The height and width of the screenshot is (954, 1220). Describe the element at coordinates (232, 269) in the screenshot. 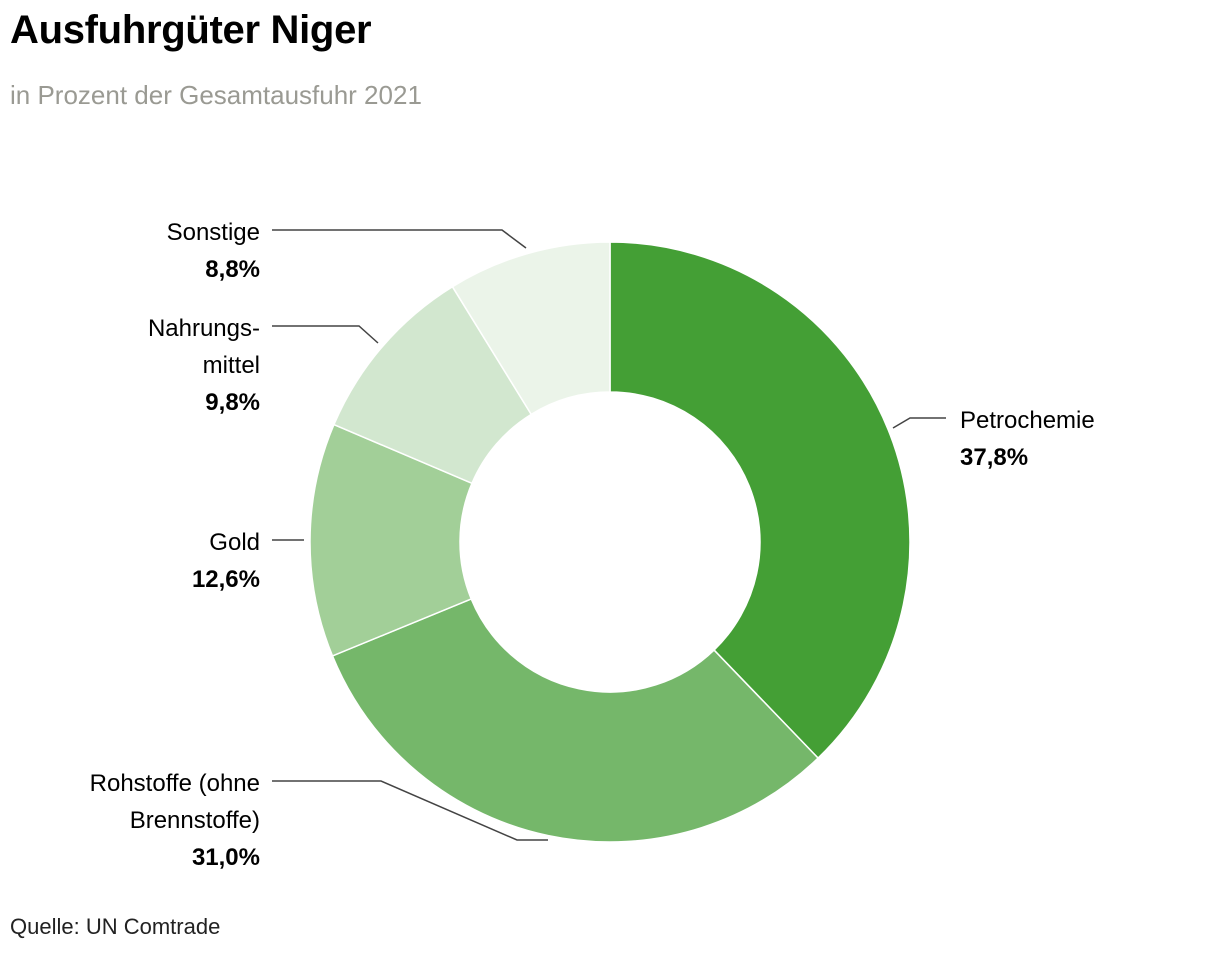

I see `slice-value-sonstige: 8,8%` at that location.